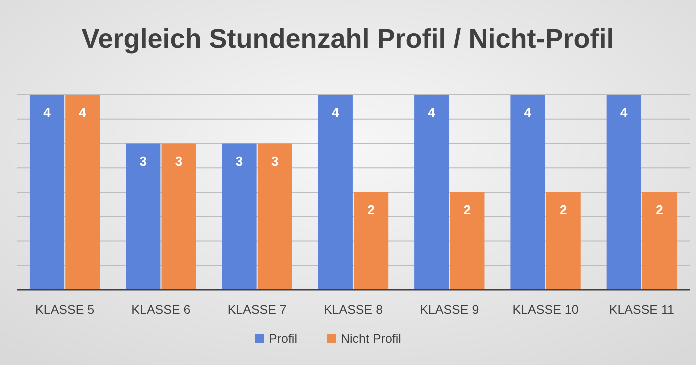 This screenshot has height=365, width=696. Describe the element at coordinates (371, 339) in the screenshot. I see `legend-label: Nicht Profil` at that location.